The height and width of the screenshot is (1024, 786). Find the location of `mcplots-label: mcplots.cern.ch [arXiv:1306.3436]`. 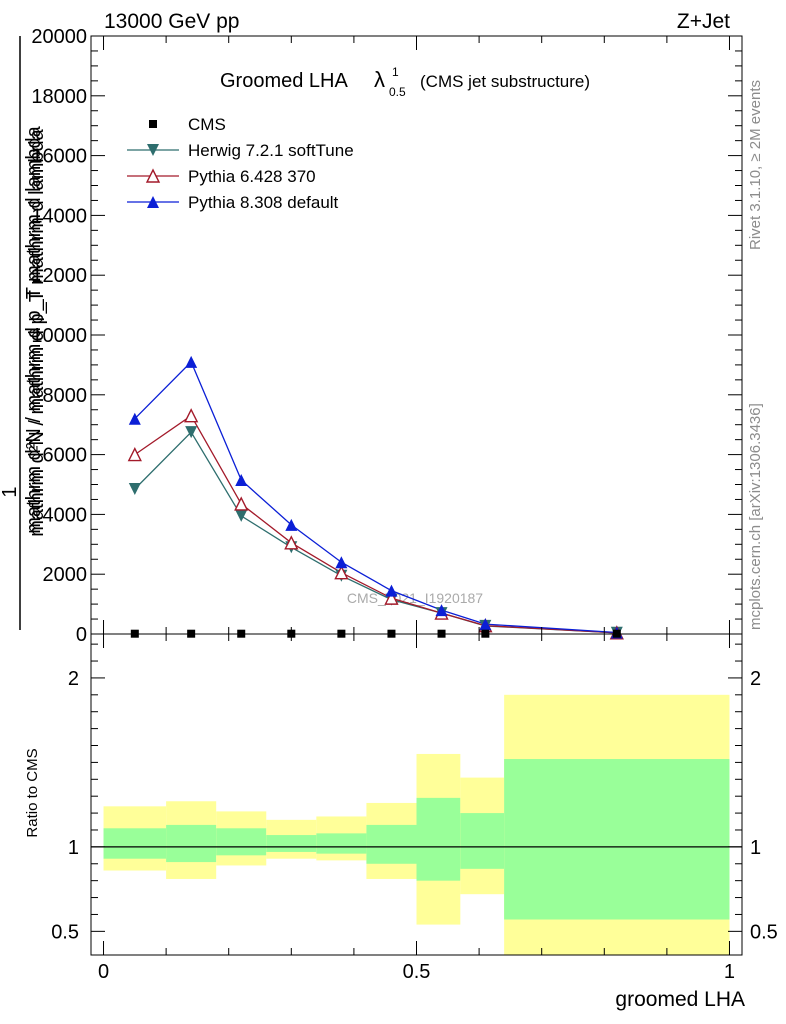

mcplots-label: mcplots.cern.ch [arXiv:1306.3436] is located at coordinates (755, 516).